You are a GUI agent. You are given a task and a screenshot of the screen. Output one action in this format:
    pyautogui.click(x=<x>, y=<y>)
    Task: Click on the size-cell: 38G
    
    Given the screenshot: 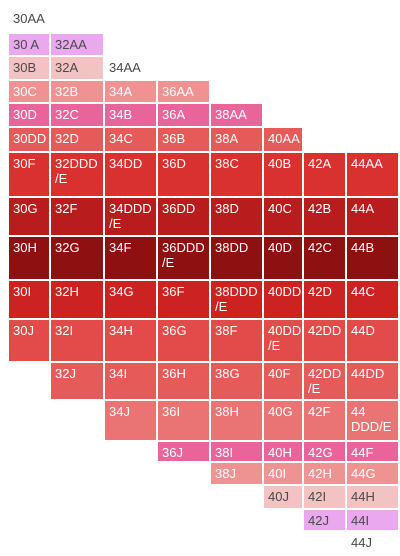 What is the action you would take?
    pyautogui.click(x=236, y=381)
    